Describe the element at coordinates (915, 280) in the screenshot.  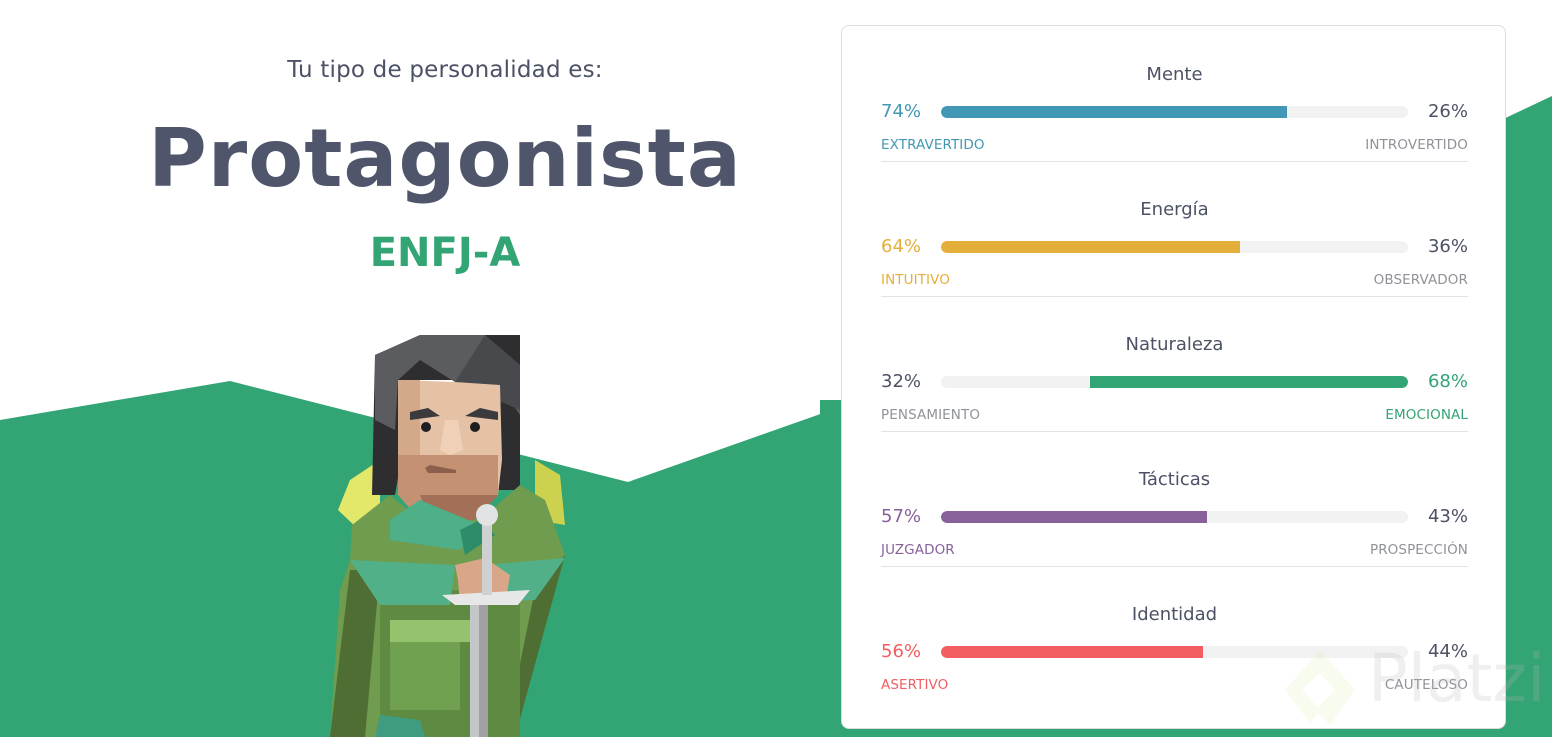
I see `trait-left-label: INTUITIVO` at that location.